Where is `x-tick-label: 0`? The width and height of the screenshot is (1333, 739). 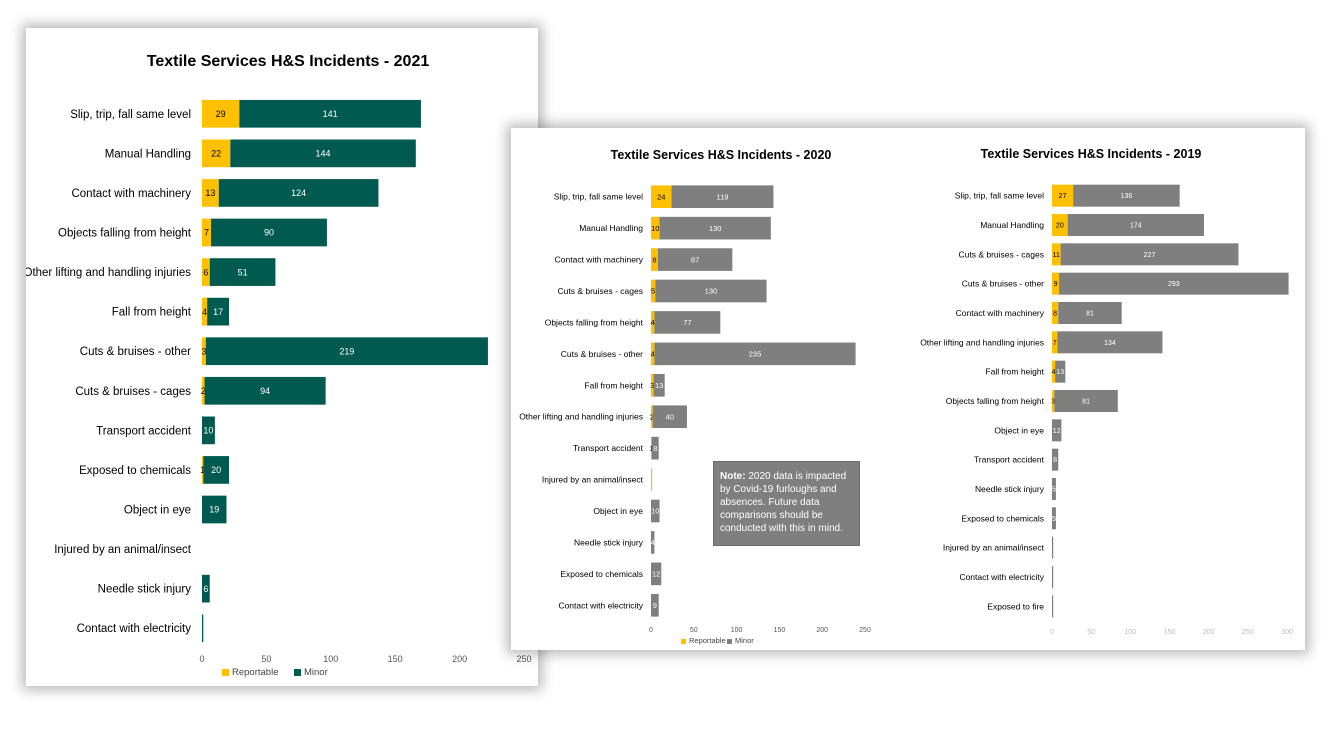
x-tick-label: 0 is located at coordinates (201, 659).